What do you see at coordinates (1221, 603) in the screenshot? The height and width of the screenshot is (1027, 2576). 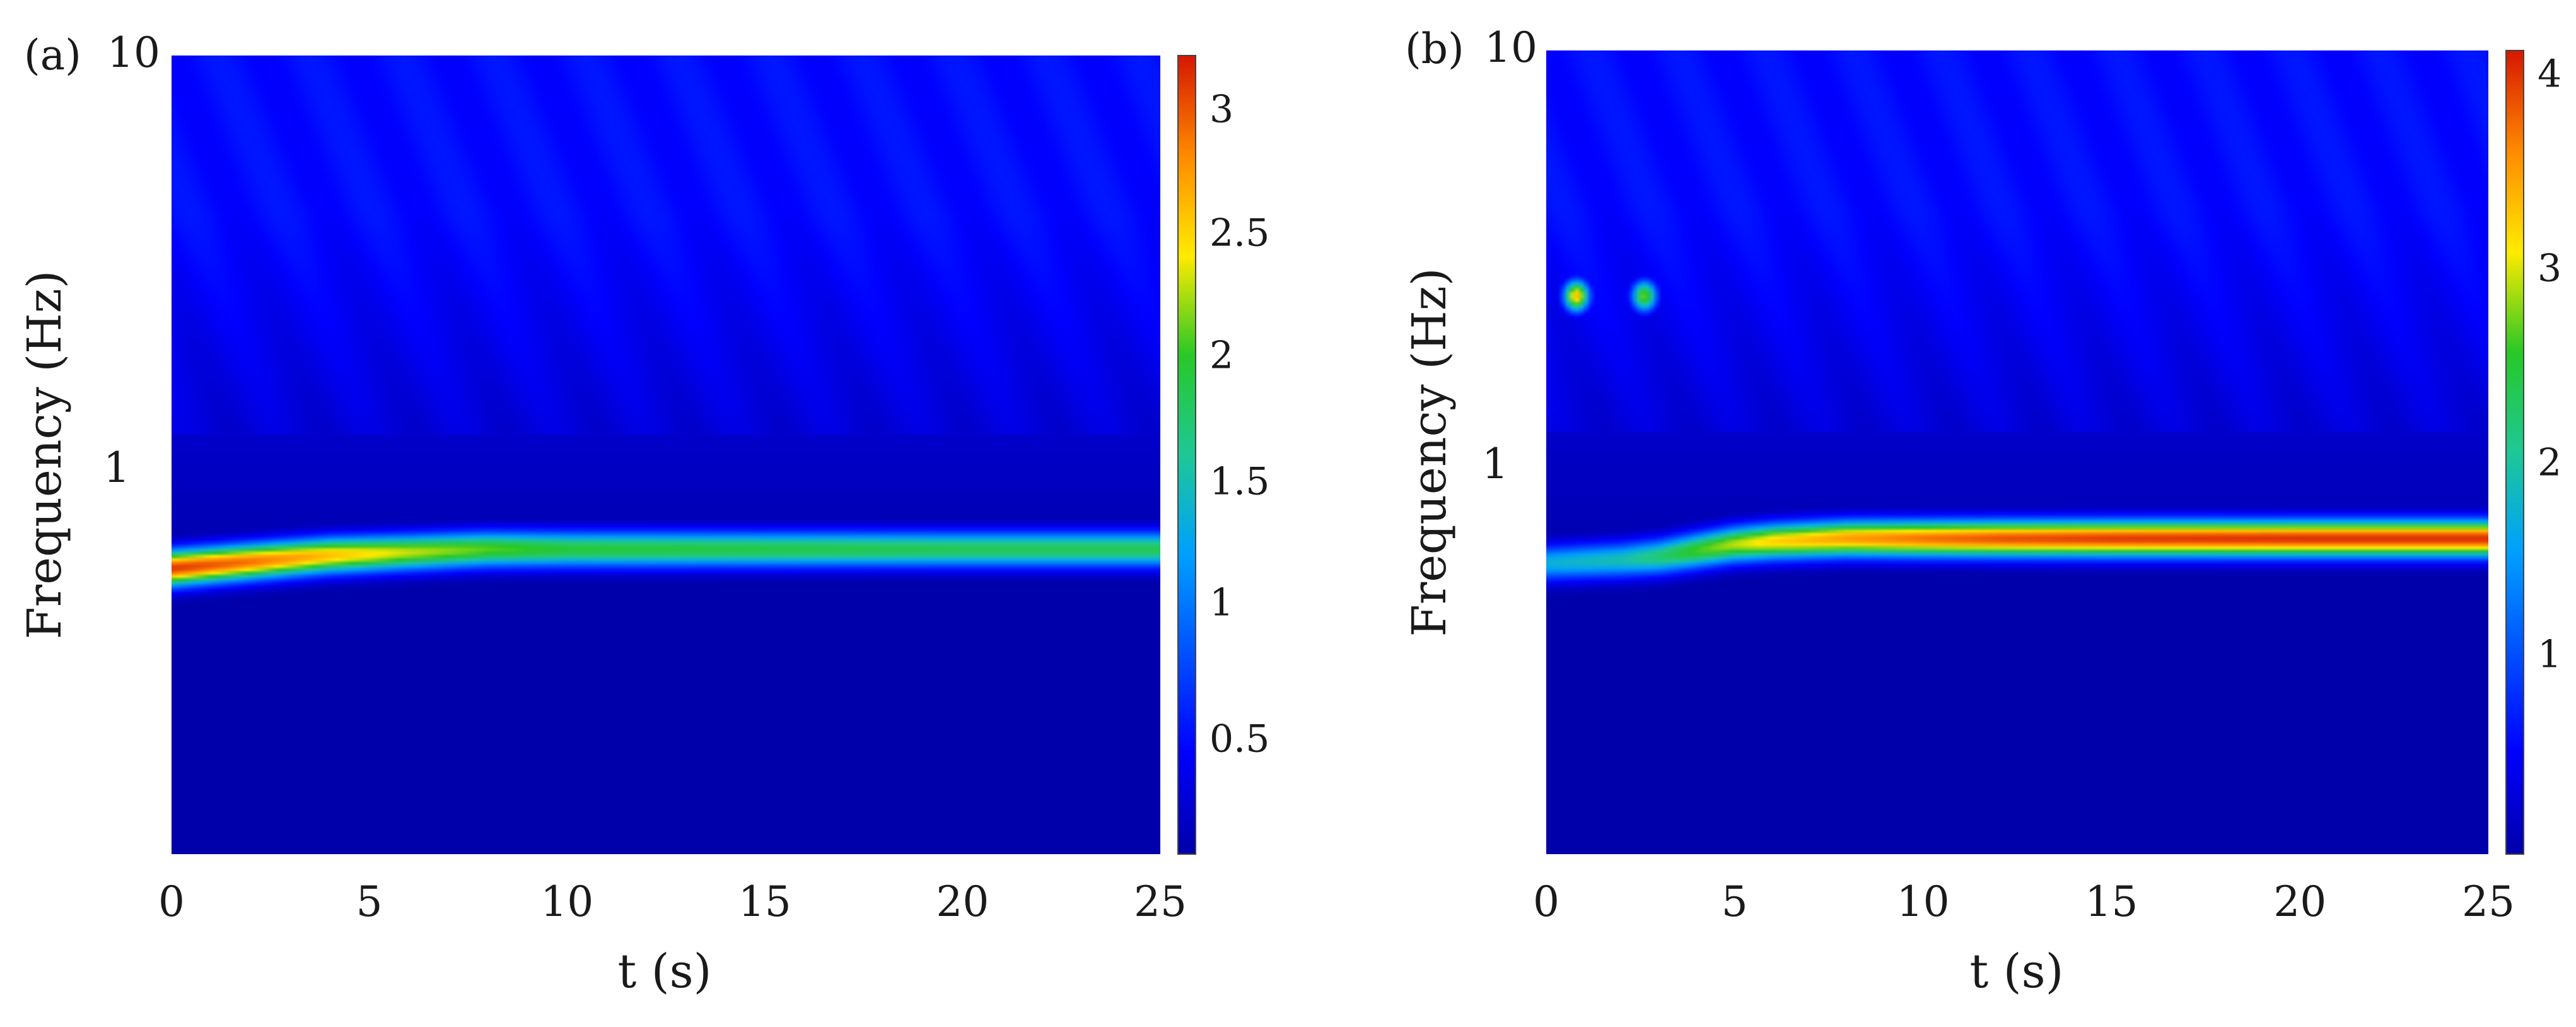 I see `panel-a-colorbar-tick-1: 1` at bounding box center [1221, 603].